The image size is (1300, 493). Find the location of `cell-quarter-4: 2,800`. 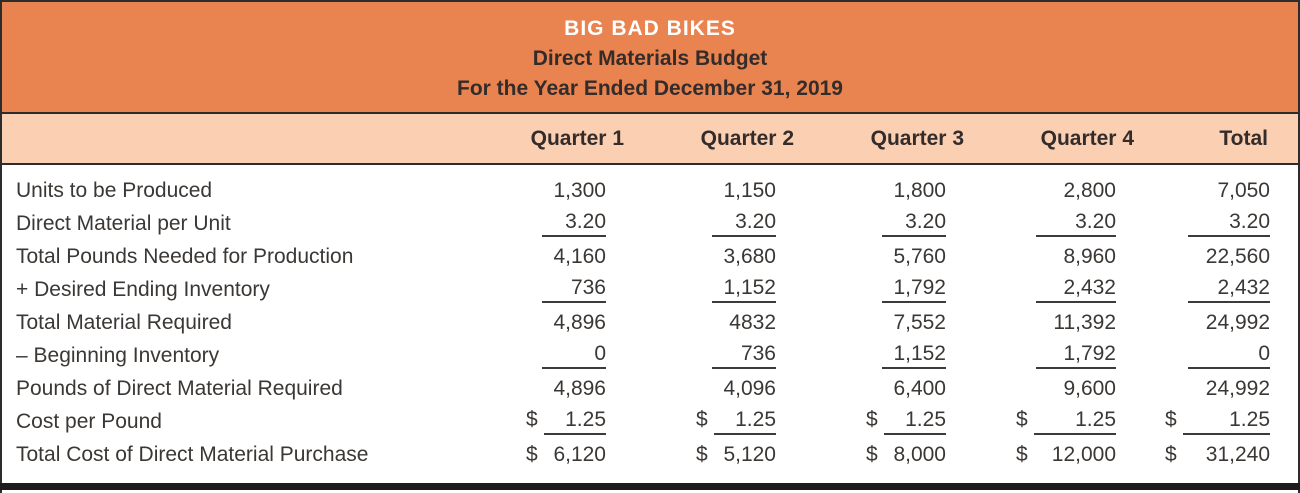

cell-quarter-4: 2,800 is located at coordinates (1055, 185).